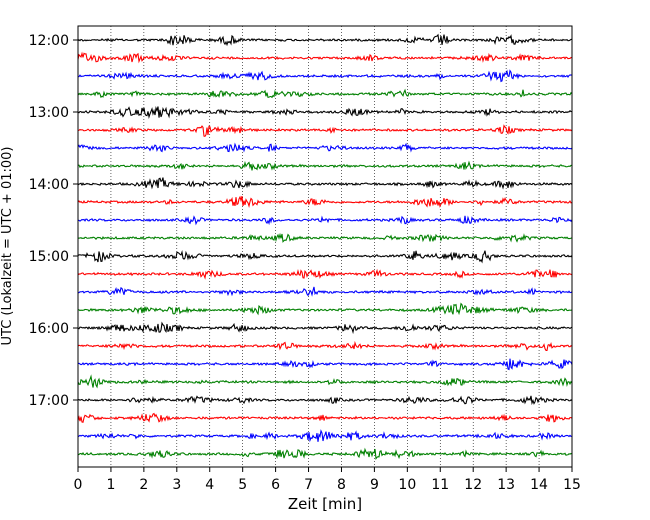 This screenshot has width=650, height=520. I want to click on x-tick-label: 15, so click(572, 485).